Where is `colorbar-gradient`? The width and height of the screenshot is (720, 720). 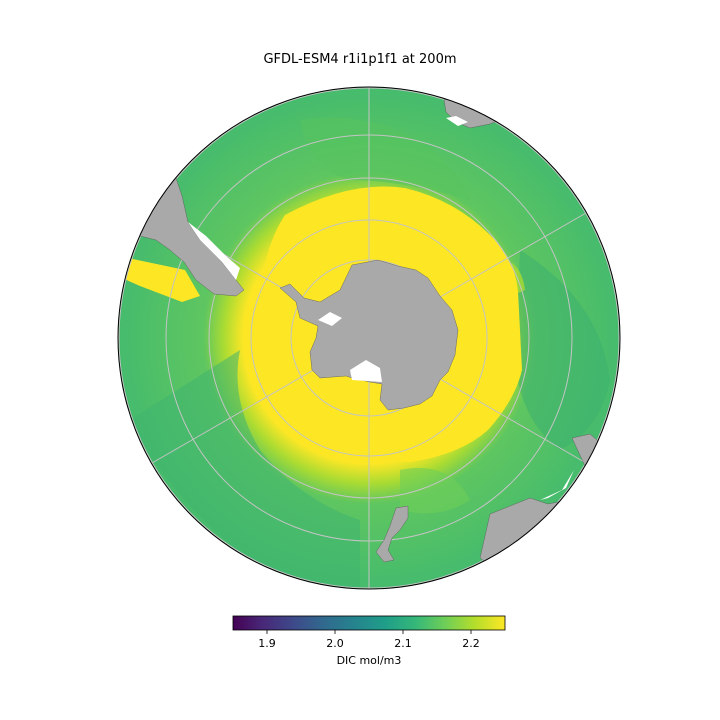 colorbar-gradient is located at coordinates (369, 623).